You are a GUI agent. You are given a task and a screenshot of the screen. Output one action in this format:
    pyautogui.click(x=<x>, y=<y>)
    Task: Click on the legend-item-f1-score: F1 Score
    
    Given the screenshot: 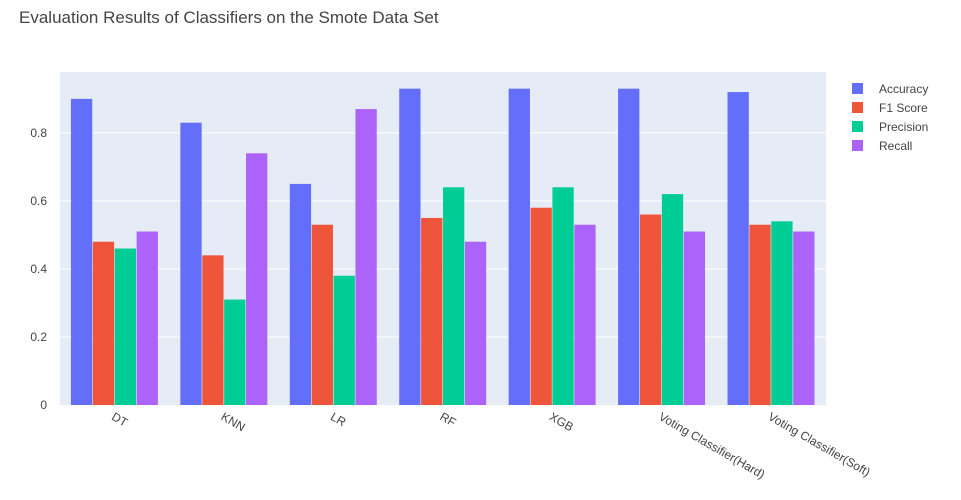 What is the action you would take?
    pyautogui.click(x=890, y=108)
    